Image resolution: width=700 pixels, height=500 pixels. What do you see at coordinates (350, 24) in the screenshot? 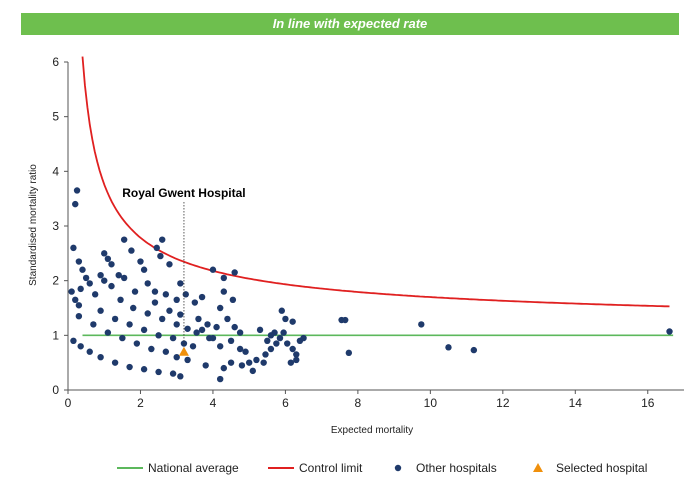
I see `status-banner: In line with expected rate` at bounding box center [350, 24].